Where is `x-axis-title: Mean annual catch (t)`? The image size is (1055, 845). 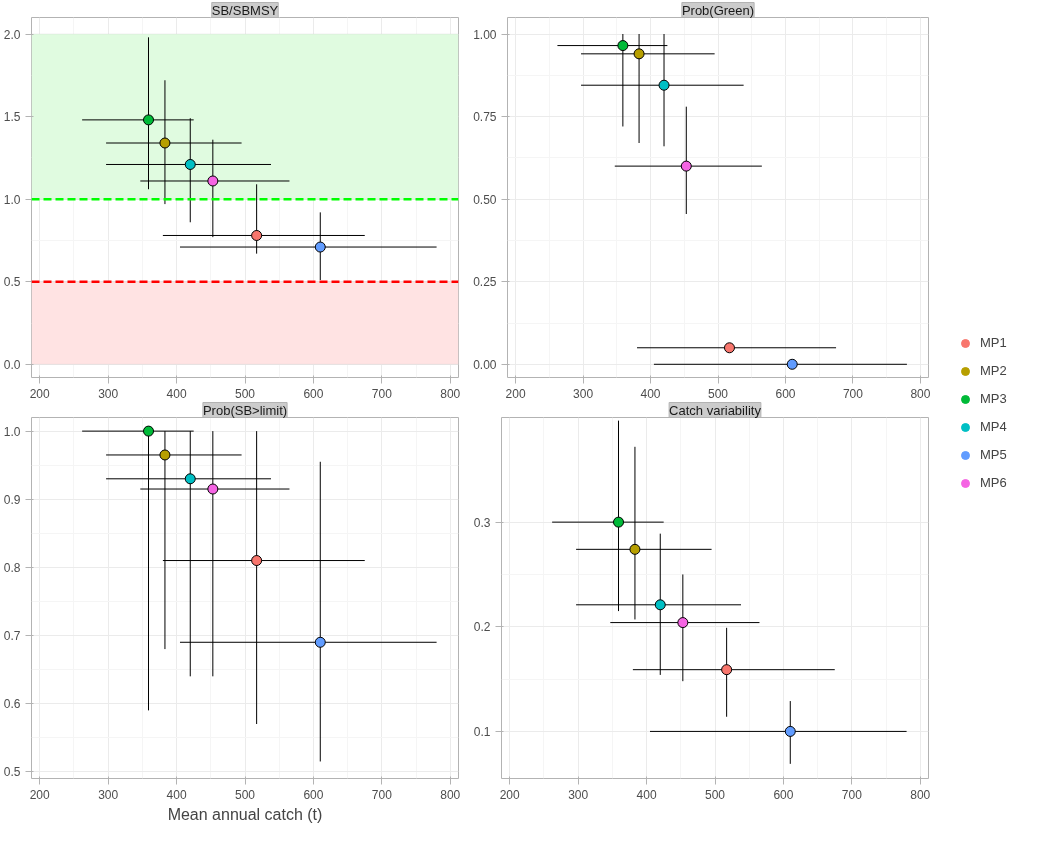 x-axis-title: Mean annual catch (t) is located at coordinates (245, 814).